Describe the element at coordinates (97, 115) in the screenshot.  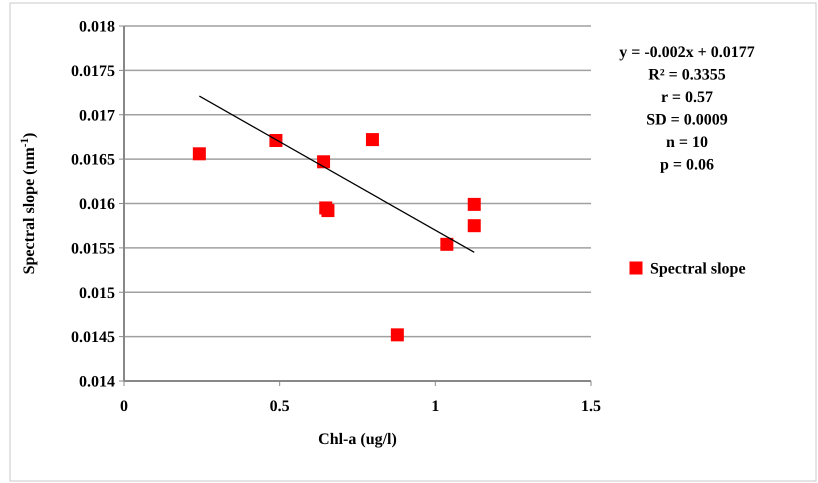
I see `y-tick-label: 0.017` at that location.